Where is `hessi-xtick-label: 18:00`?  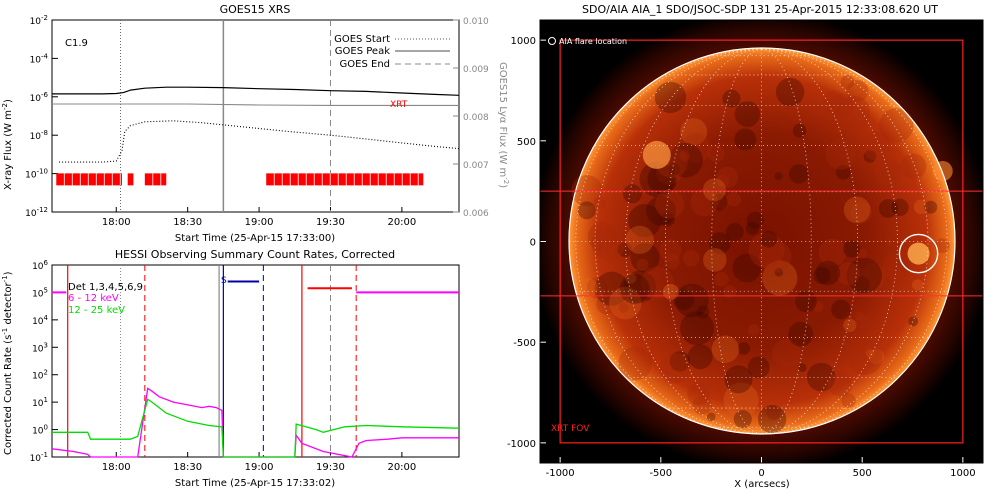
hessi-xtick-label: 18:00 is located at coordinates (116, 467).